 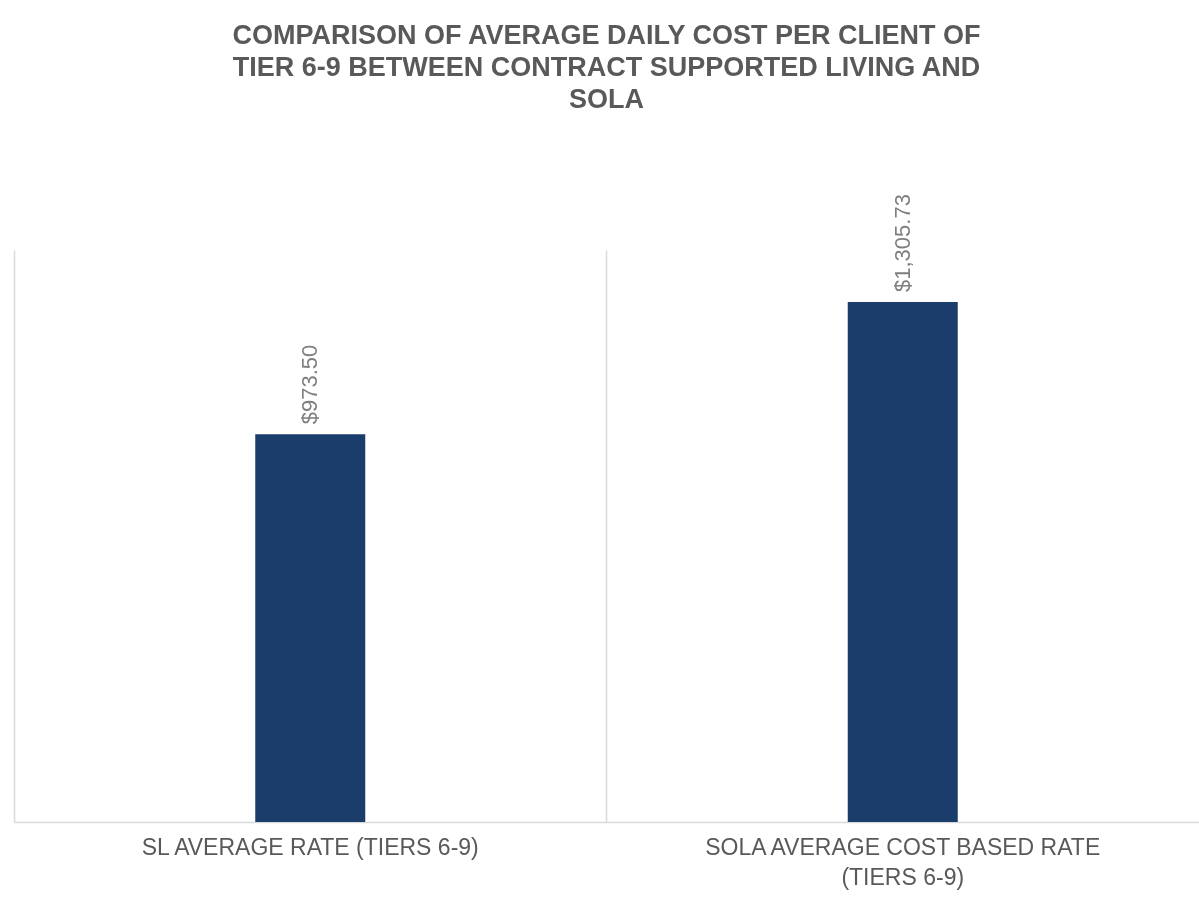 I want to click on data-label: $1,305.73, so click(x=902, y=243).